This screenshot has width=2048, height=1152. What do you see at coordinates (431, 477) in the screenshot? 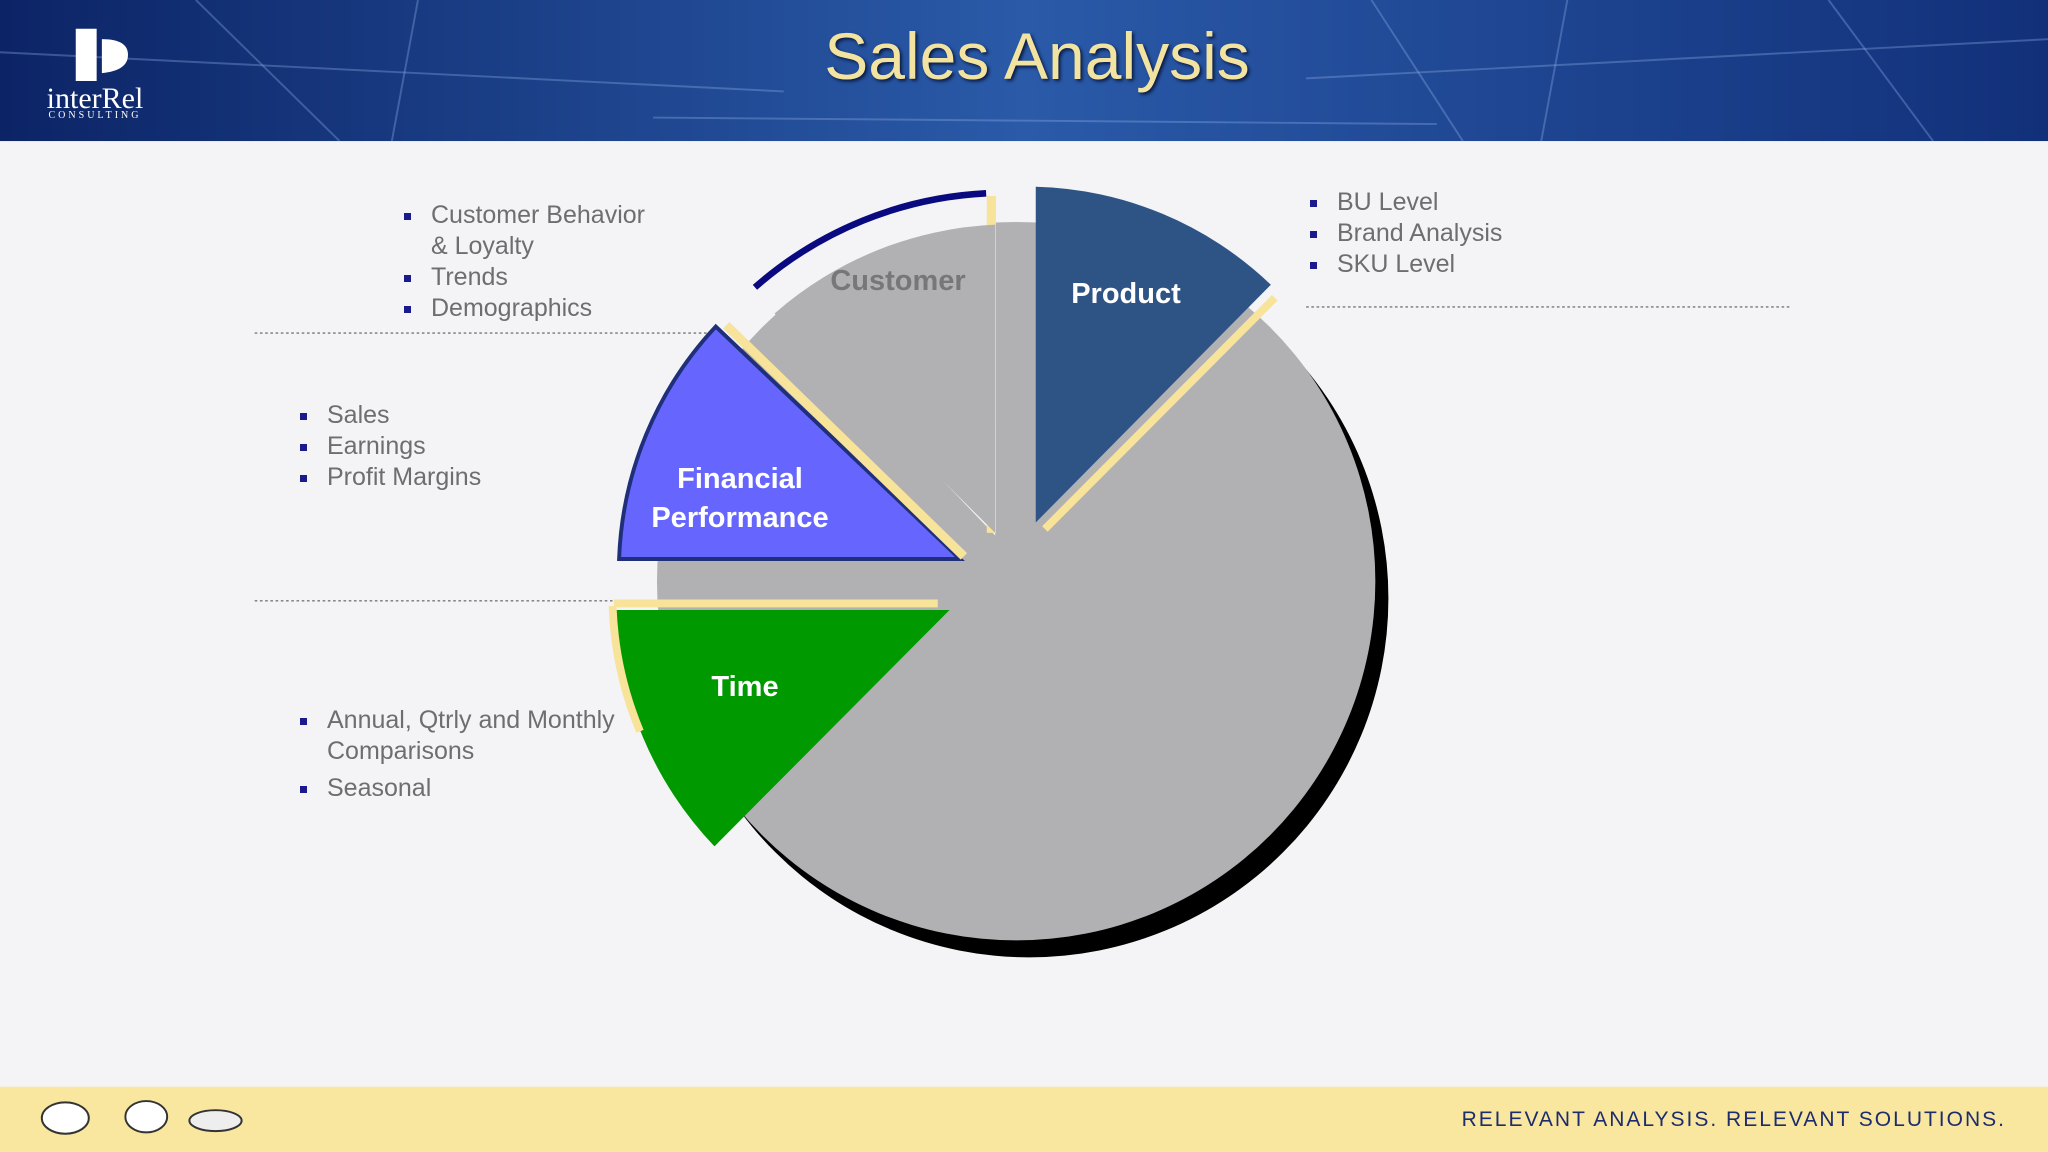
I see `bullet-item: Profit Margins` at bounding box center [431, 477].